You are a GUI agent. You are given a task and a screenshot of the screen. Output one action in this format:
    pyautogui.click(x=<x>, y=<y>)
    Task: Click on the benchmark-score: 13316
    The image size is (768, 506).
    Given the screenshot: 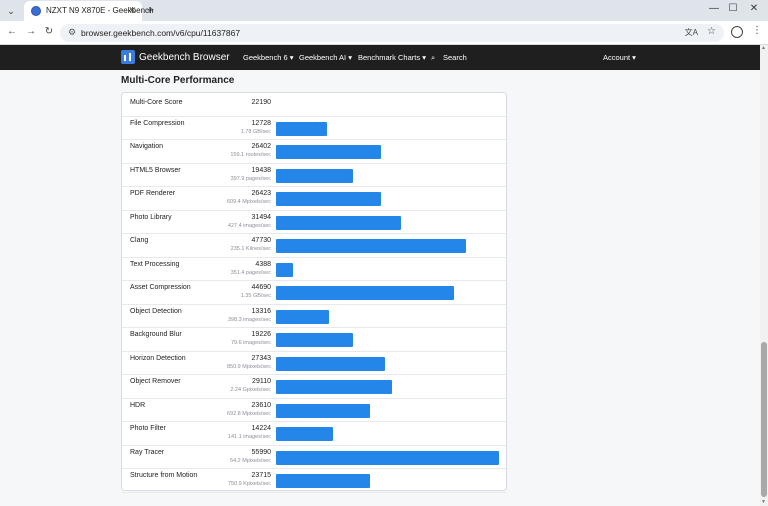 What is the action you would take?
    pyautogui.click(x=261, y=311)
    